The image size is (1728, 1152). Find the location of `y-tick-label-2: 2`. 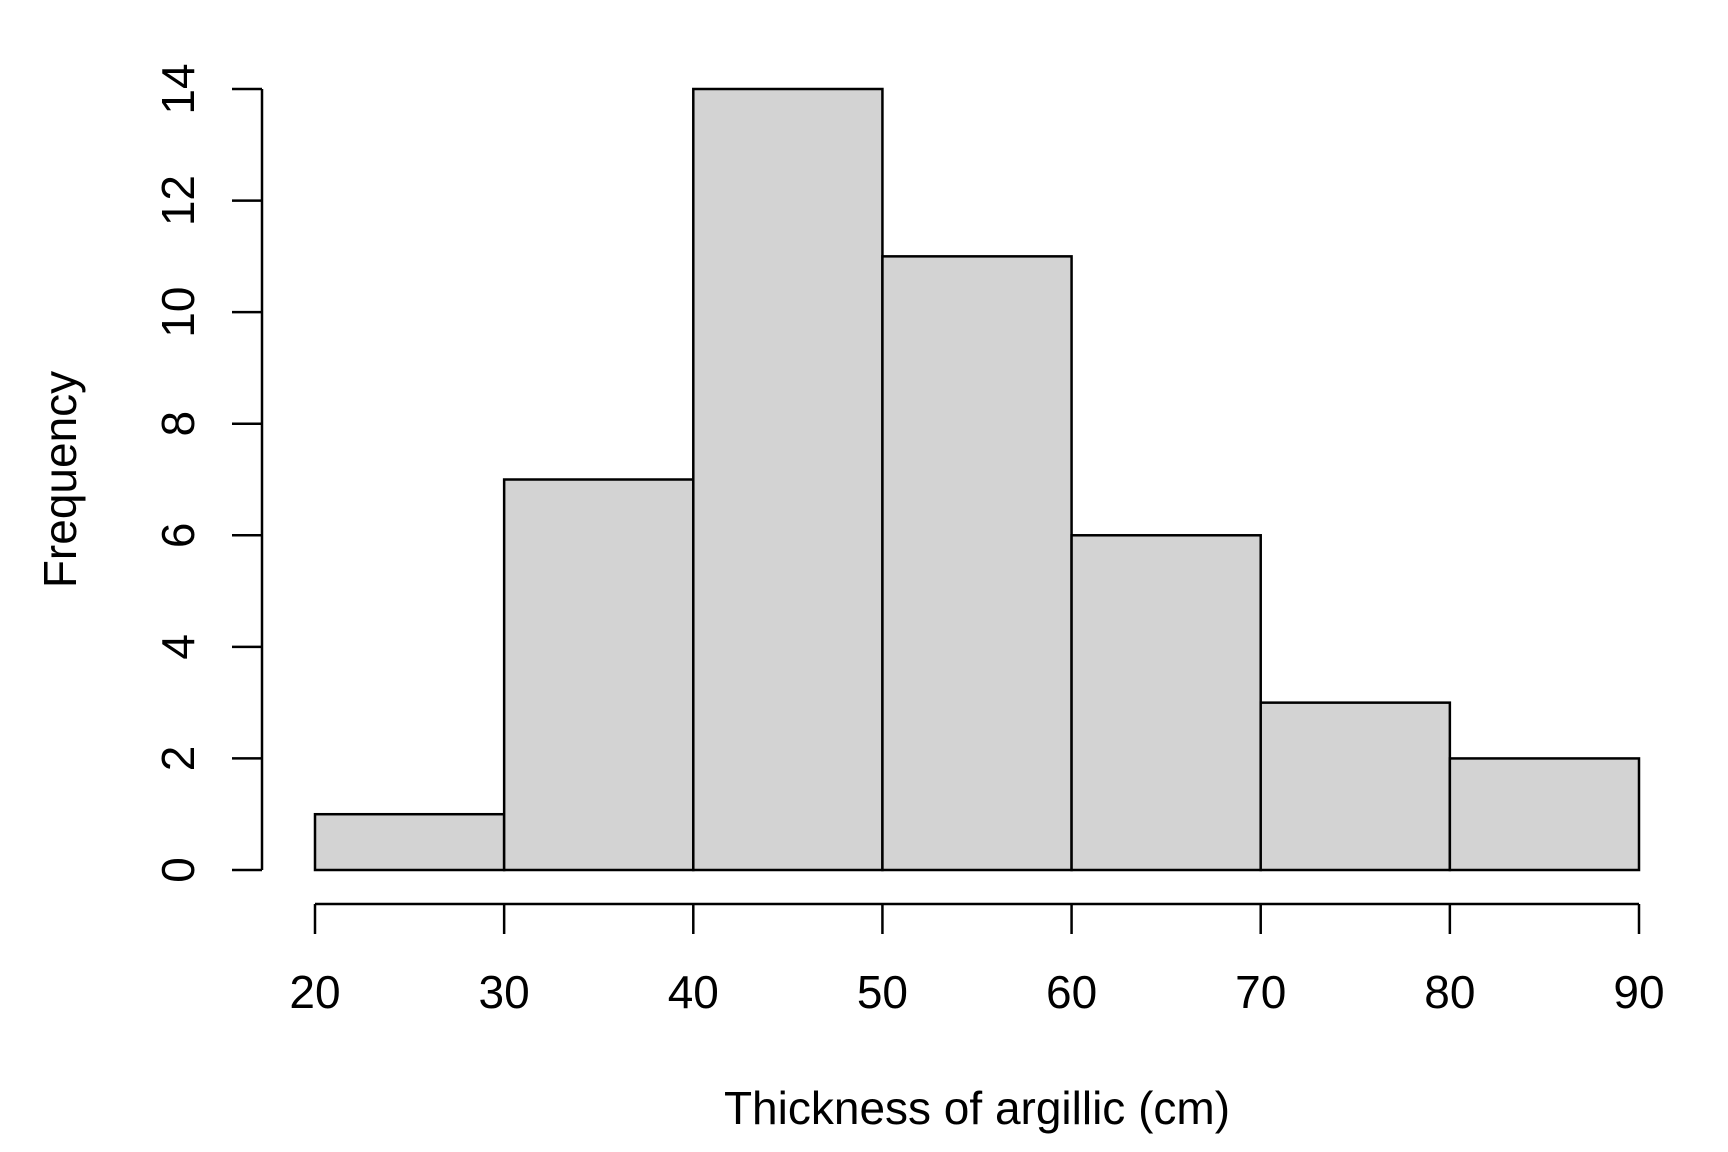

y-tick-label-2: 2 is located at coordinates (178, 759).